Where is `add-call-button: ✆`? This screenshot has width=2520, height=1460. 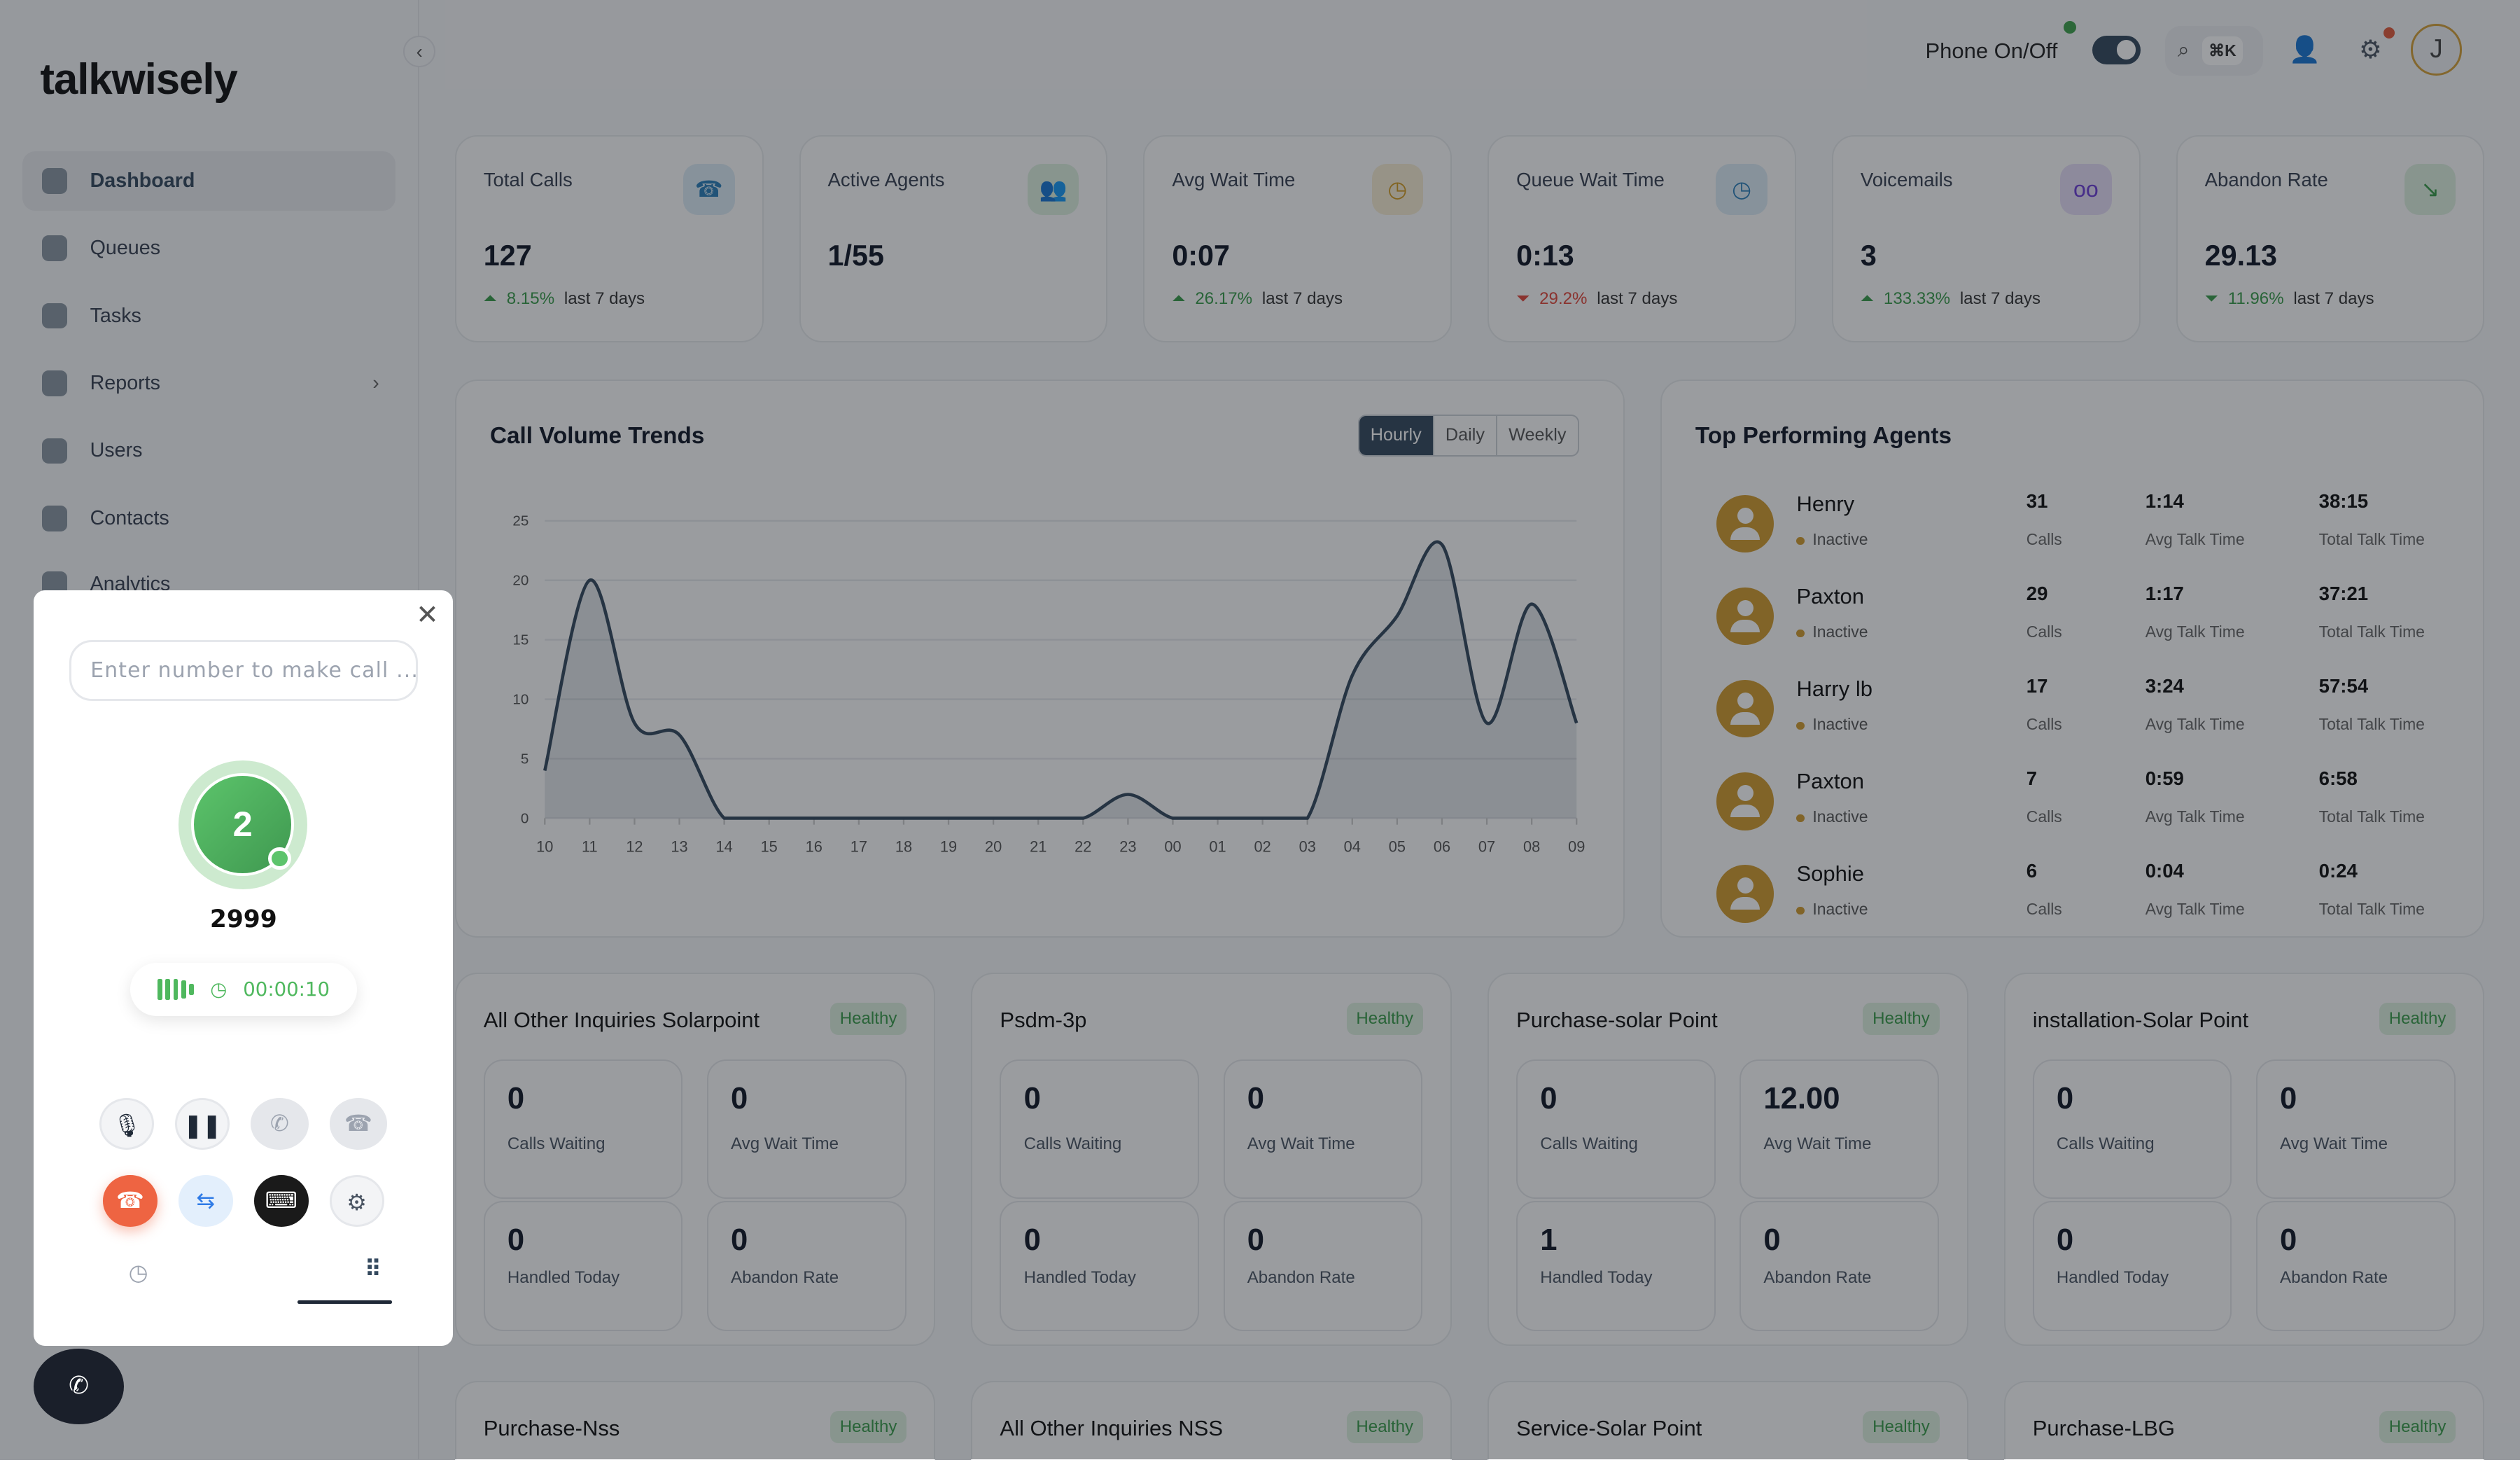
add-call-button: ✆ is located at coordinates (280, 1123).